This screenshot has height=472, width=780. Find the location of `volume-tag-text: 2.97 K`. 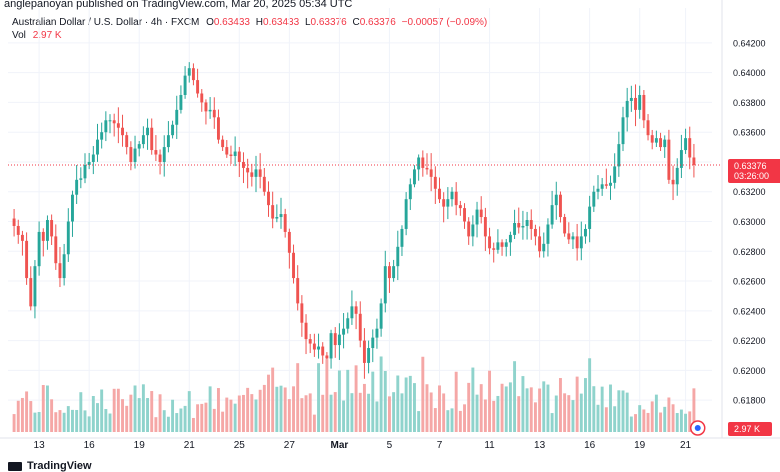

volume-tag-text: 2.97 K is located at coordinates (747, 429).